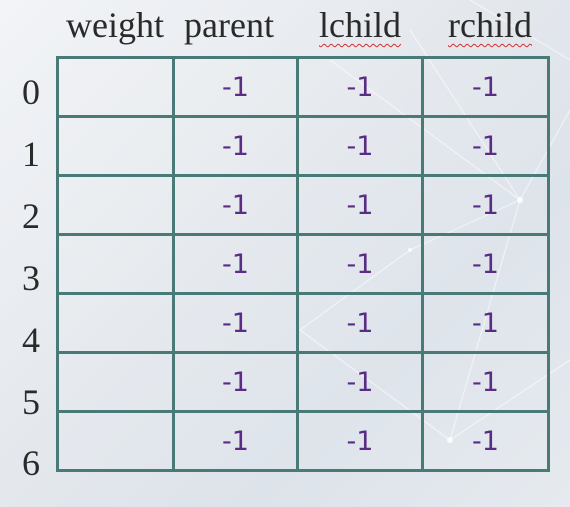  What do you see at coordinates (31, 278) in the screenshot?
I see `row-index-label: 3` at bounding box center [31, 278].